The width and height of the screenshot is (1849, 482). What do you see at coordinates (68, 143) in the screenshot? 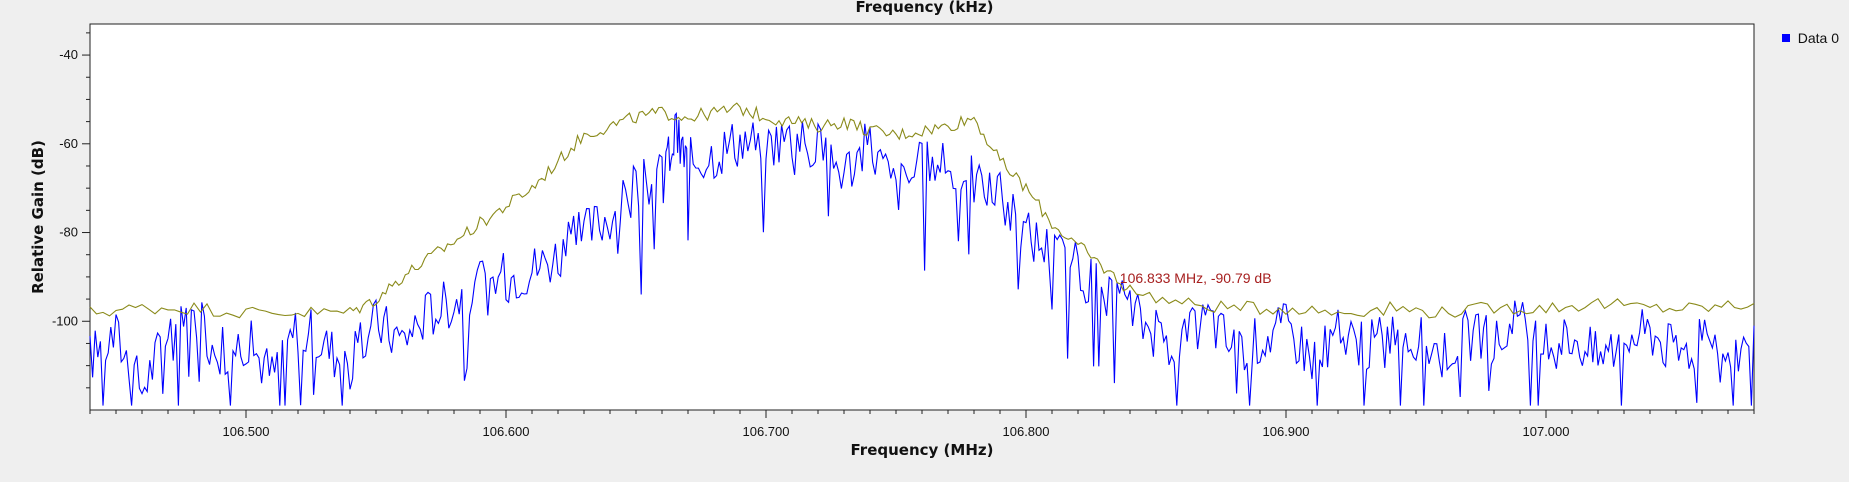
I see `y-tick-label: -60` at bounding box center [68, 143].